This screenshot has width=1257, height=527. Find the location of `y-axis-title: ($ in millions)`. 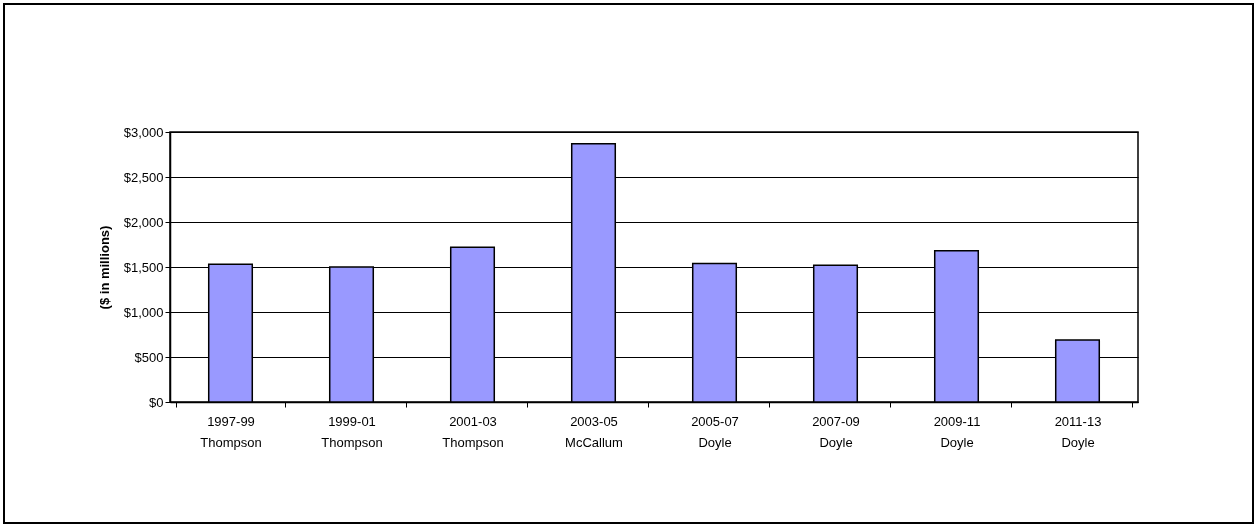

y-axis-title: ($ in millions) is located at coordinates (104, 267).